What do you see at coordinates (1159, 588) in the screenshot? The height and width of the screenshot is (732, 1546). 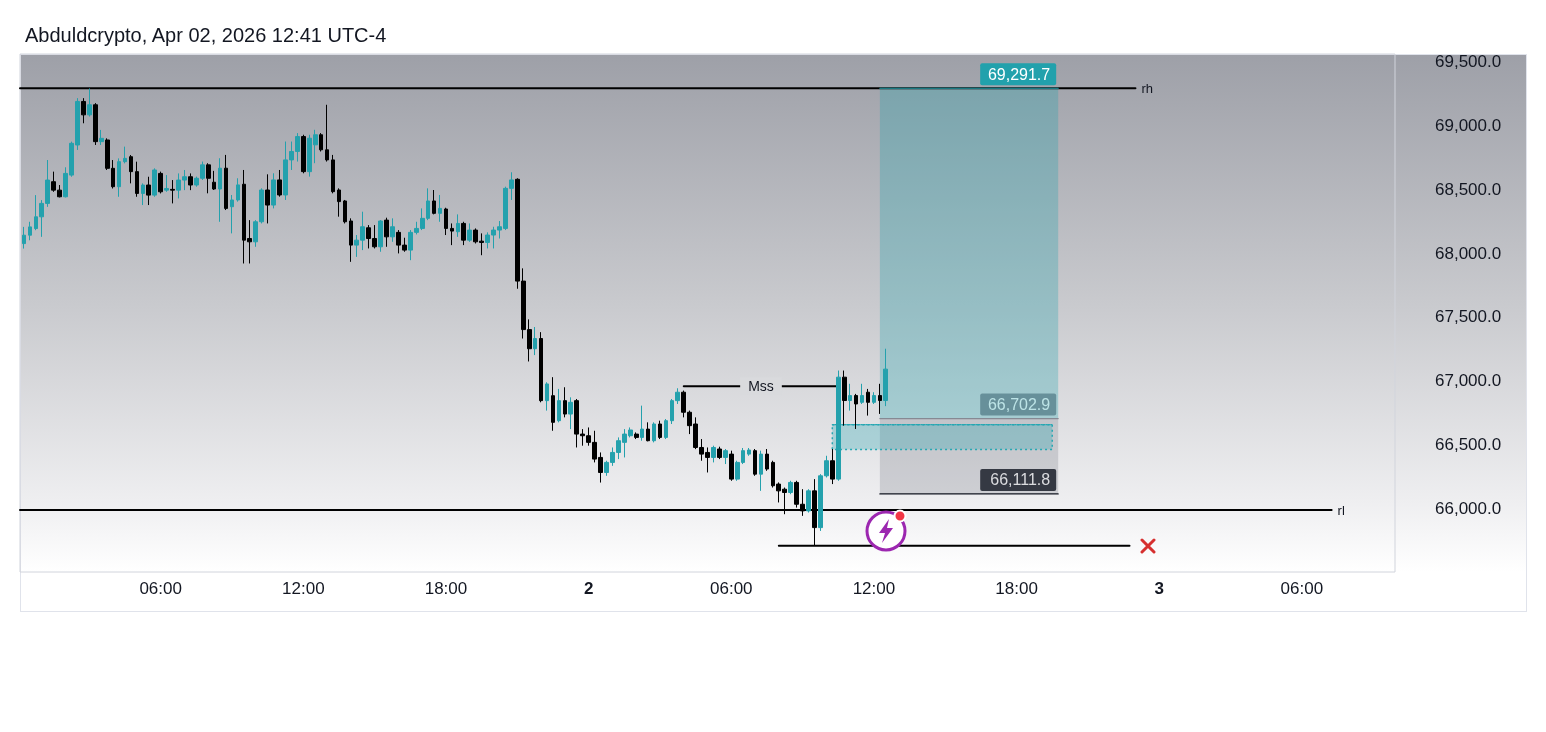 I see `x-tick-label: 3` at bounding box center [1159, 588].